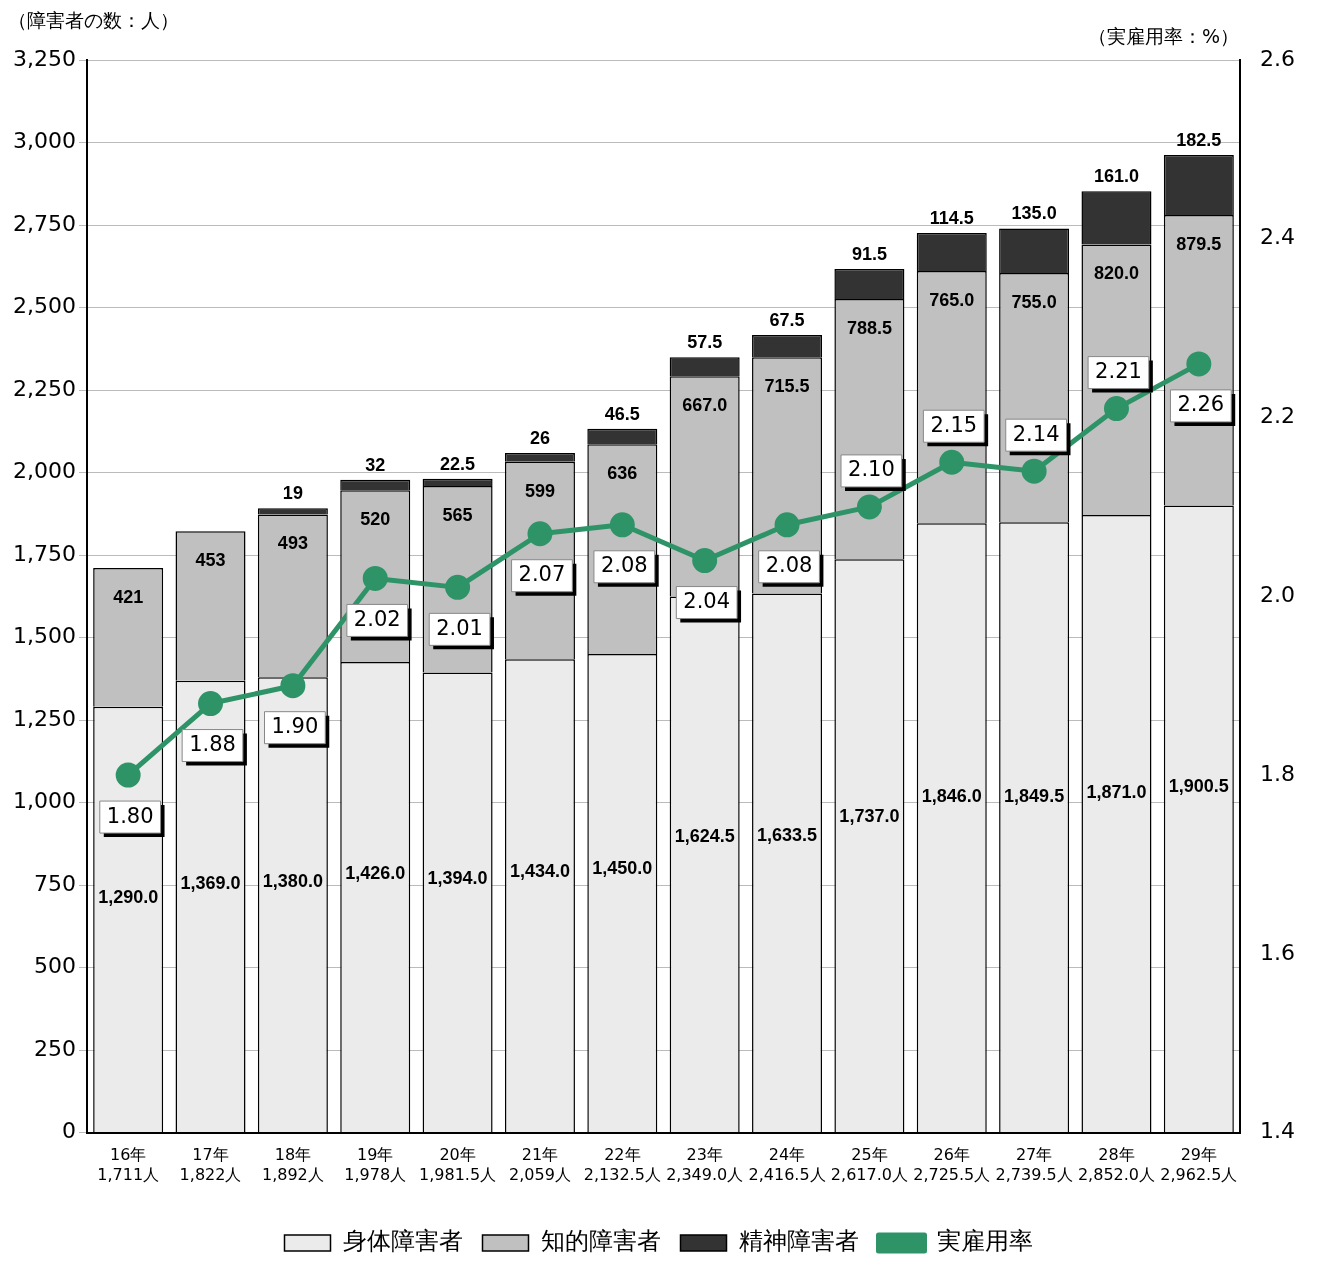  I want to click on data-label: 1,871.0, so click(1116, 791).